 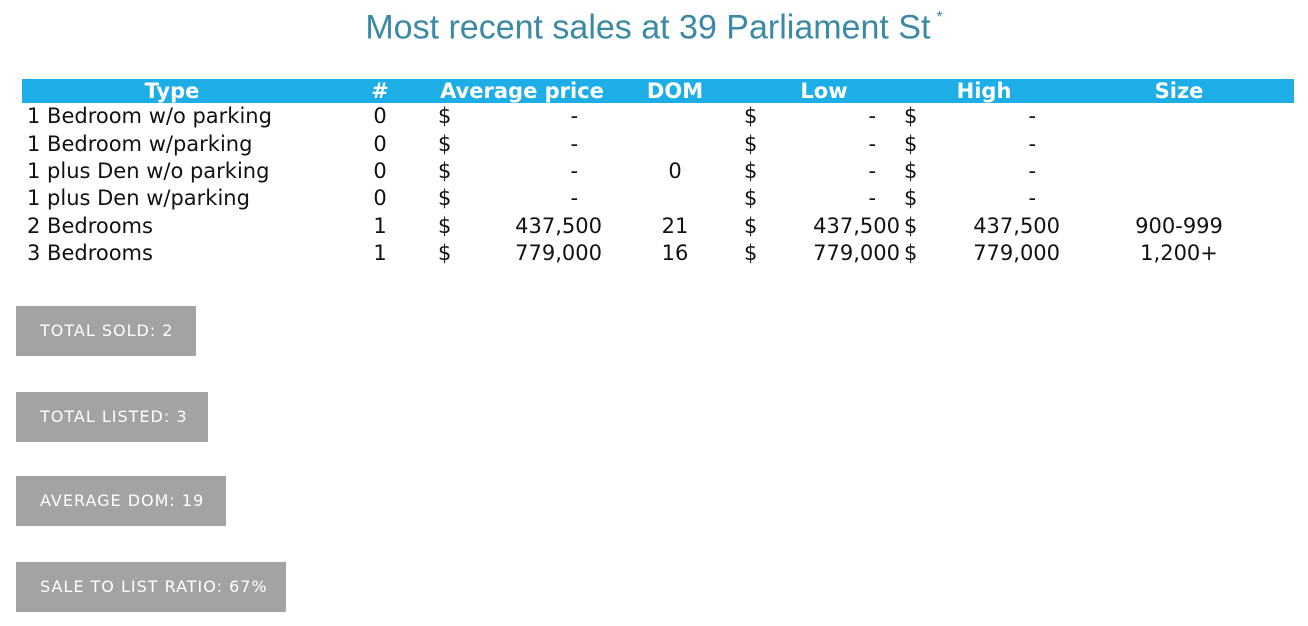 I want to click on table-row: 1 Bedroom w/parking 0 $ - $ - $ -, so click(x=658, y=143).